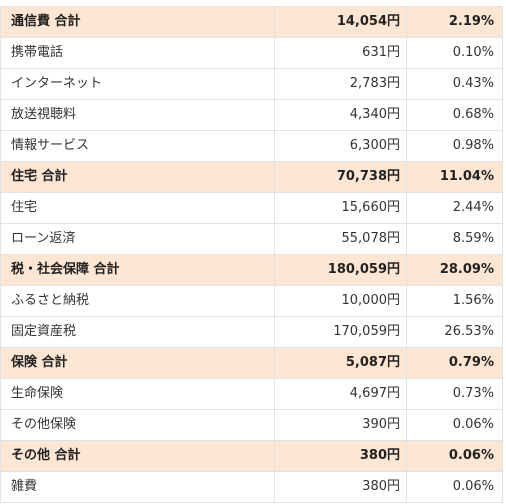 The height and width of the screenshot is (504, 506). Describe the element at coordinates (454, 208) in the screenshot. I see `subcategory-percentage: 2.44%` at that location.